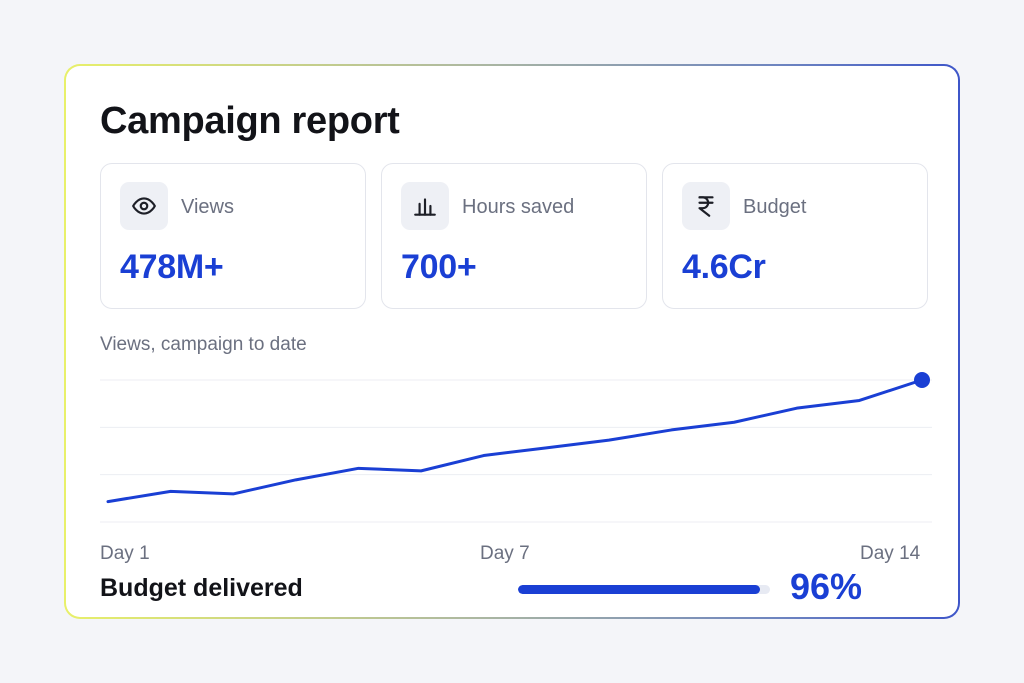  I want to click on stat-value: 4.6Cr, so click(724, 267).